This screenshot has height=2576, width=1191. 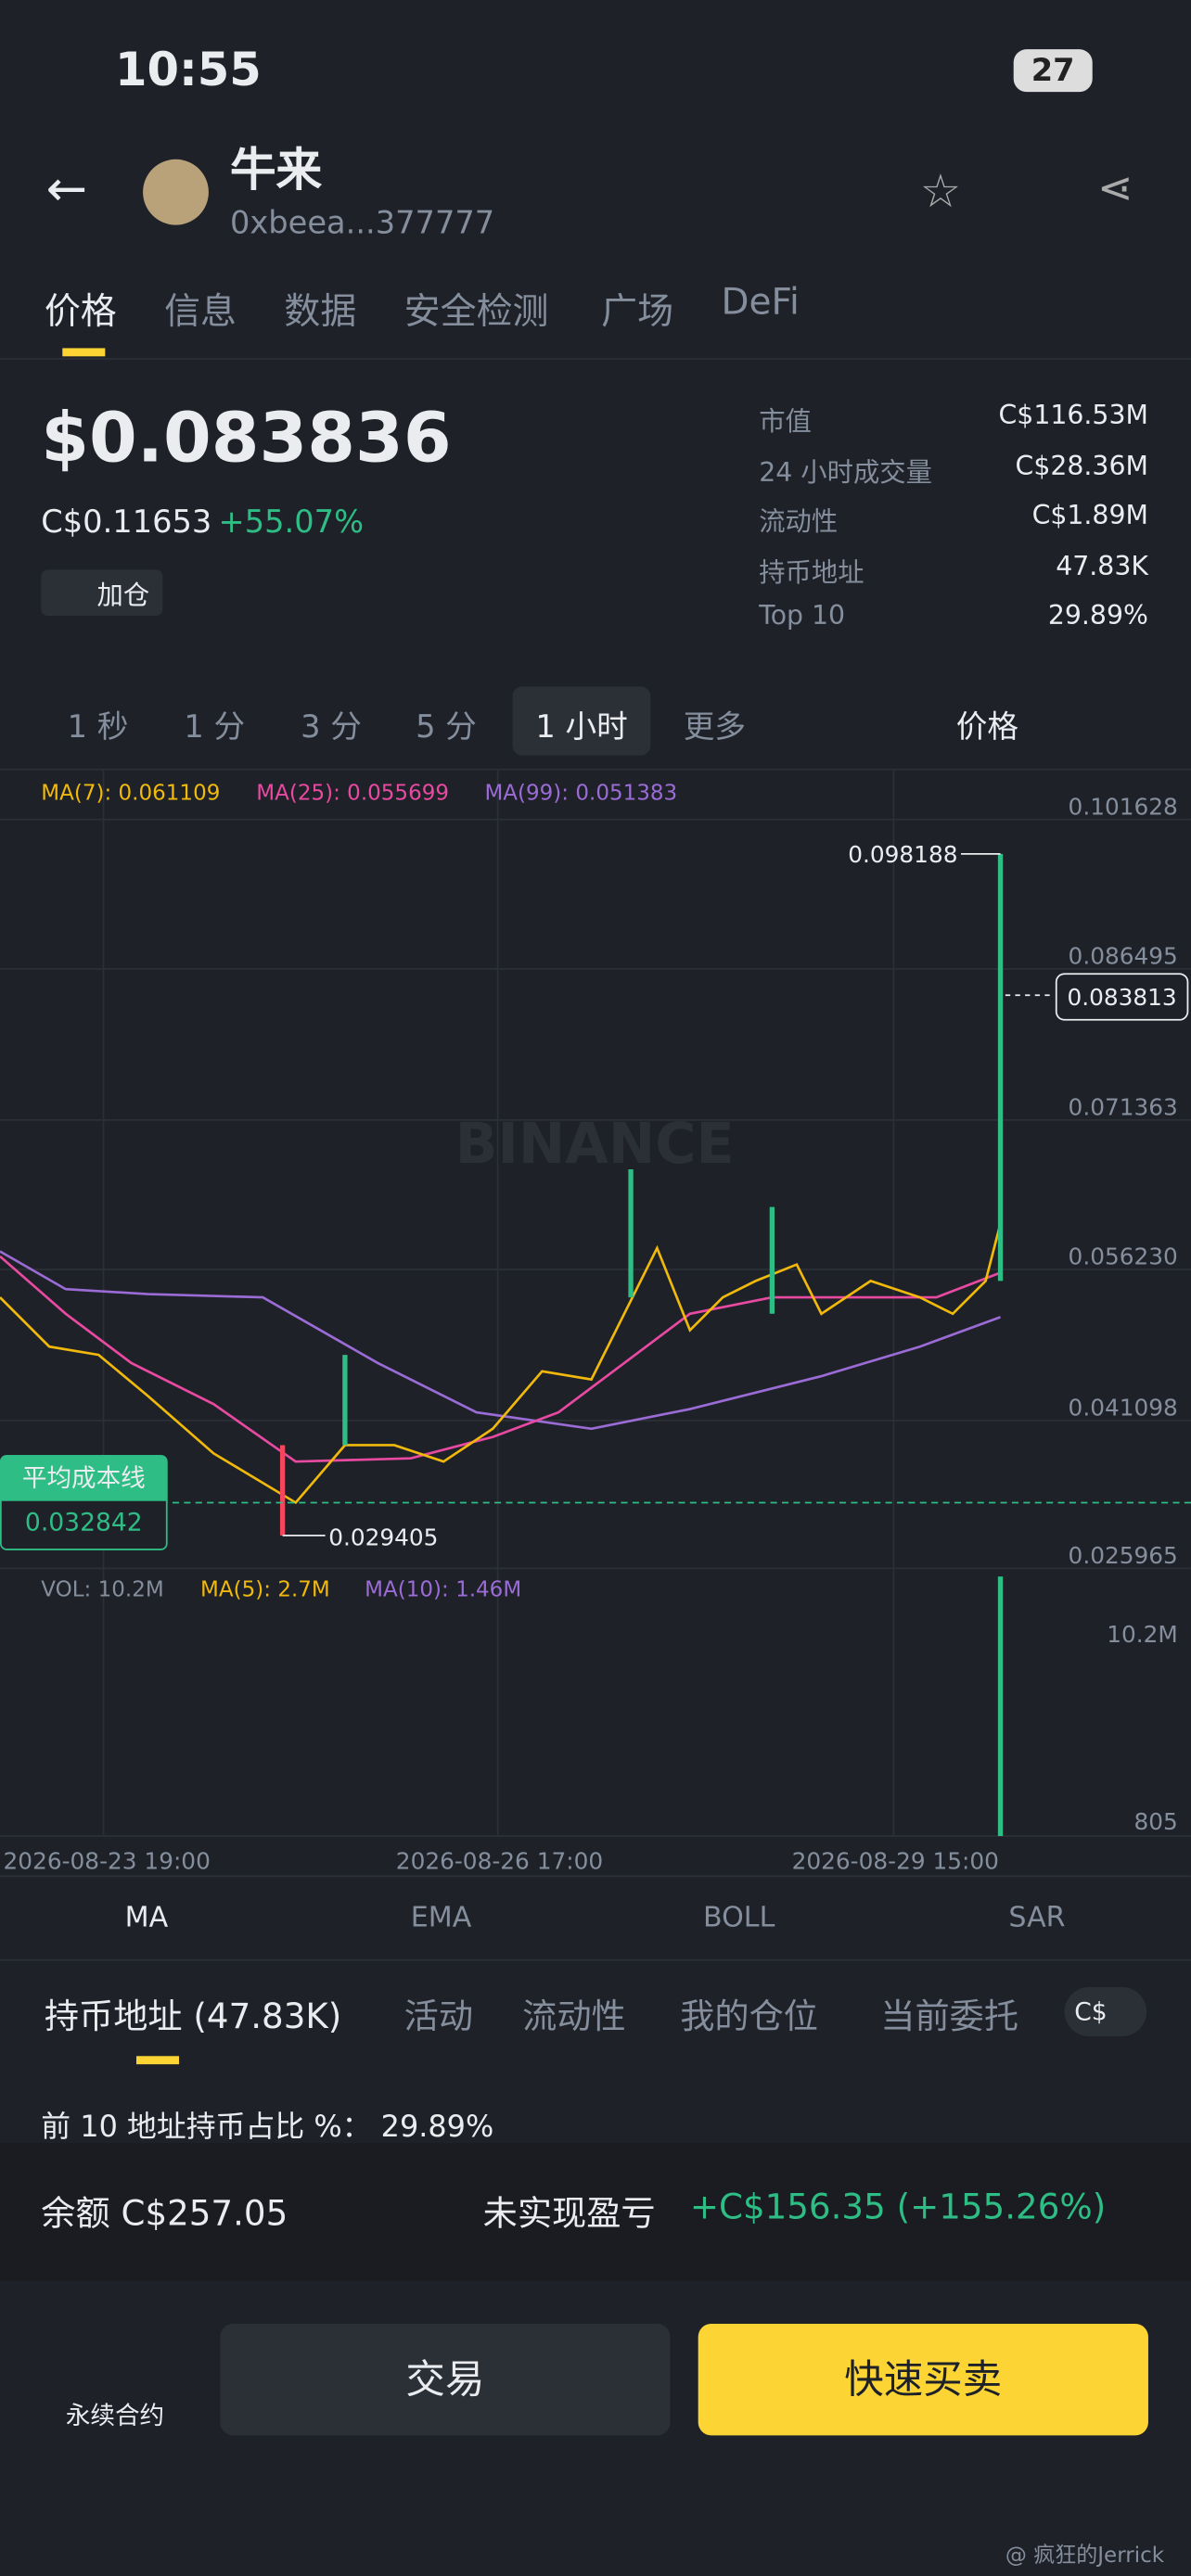 What do you see at coordinates (1097, 615) in the screenshot?
I see `stat-value: 29.89%` at bounding box center [1097, 615].